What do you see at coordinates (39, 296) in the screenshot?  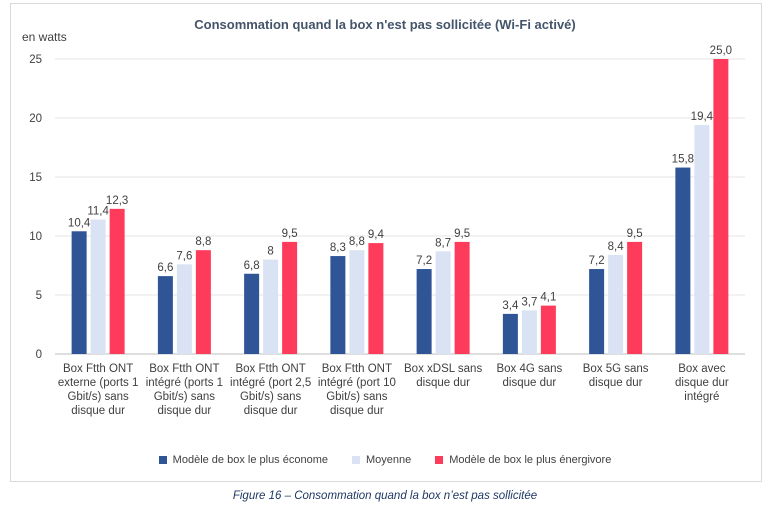 I see `y-tick-label: 5` at bounding box center [39, 296].